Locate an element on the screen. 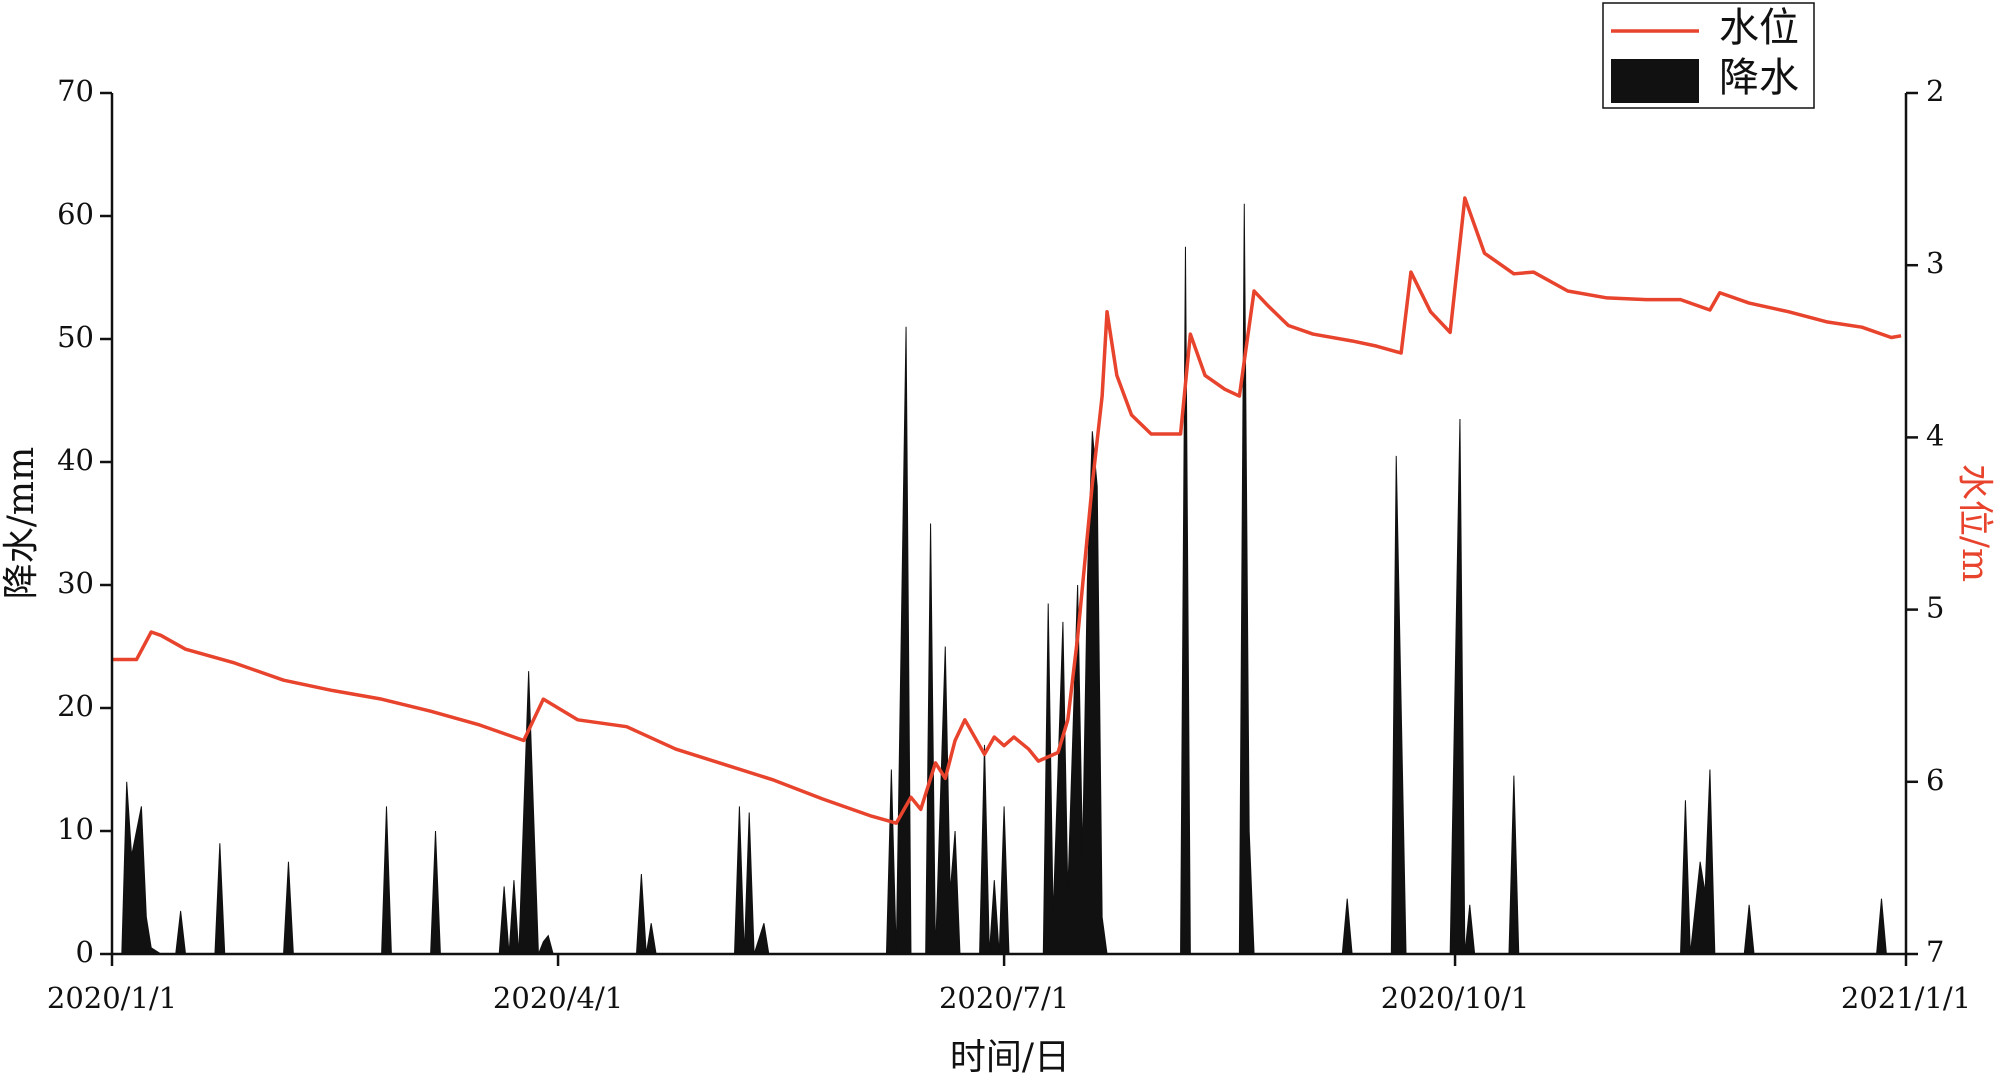 Image resolution: width=2000 pixels, height=1086 pixels. y-tick-label: 20 is located at coordinates (75, 706).